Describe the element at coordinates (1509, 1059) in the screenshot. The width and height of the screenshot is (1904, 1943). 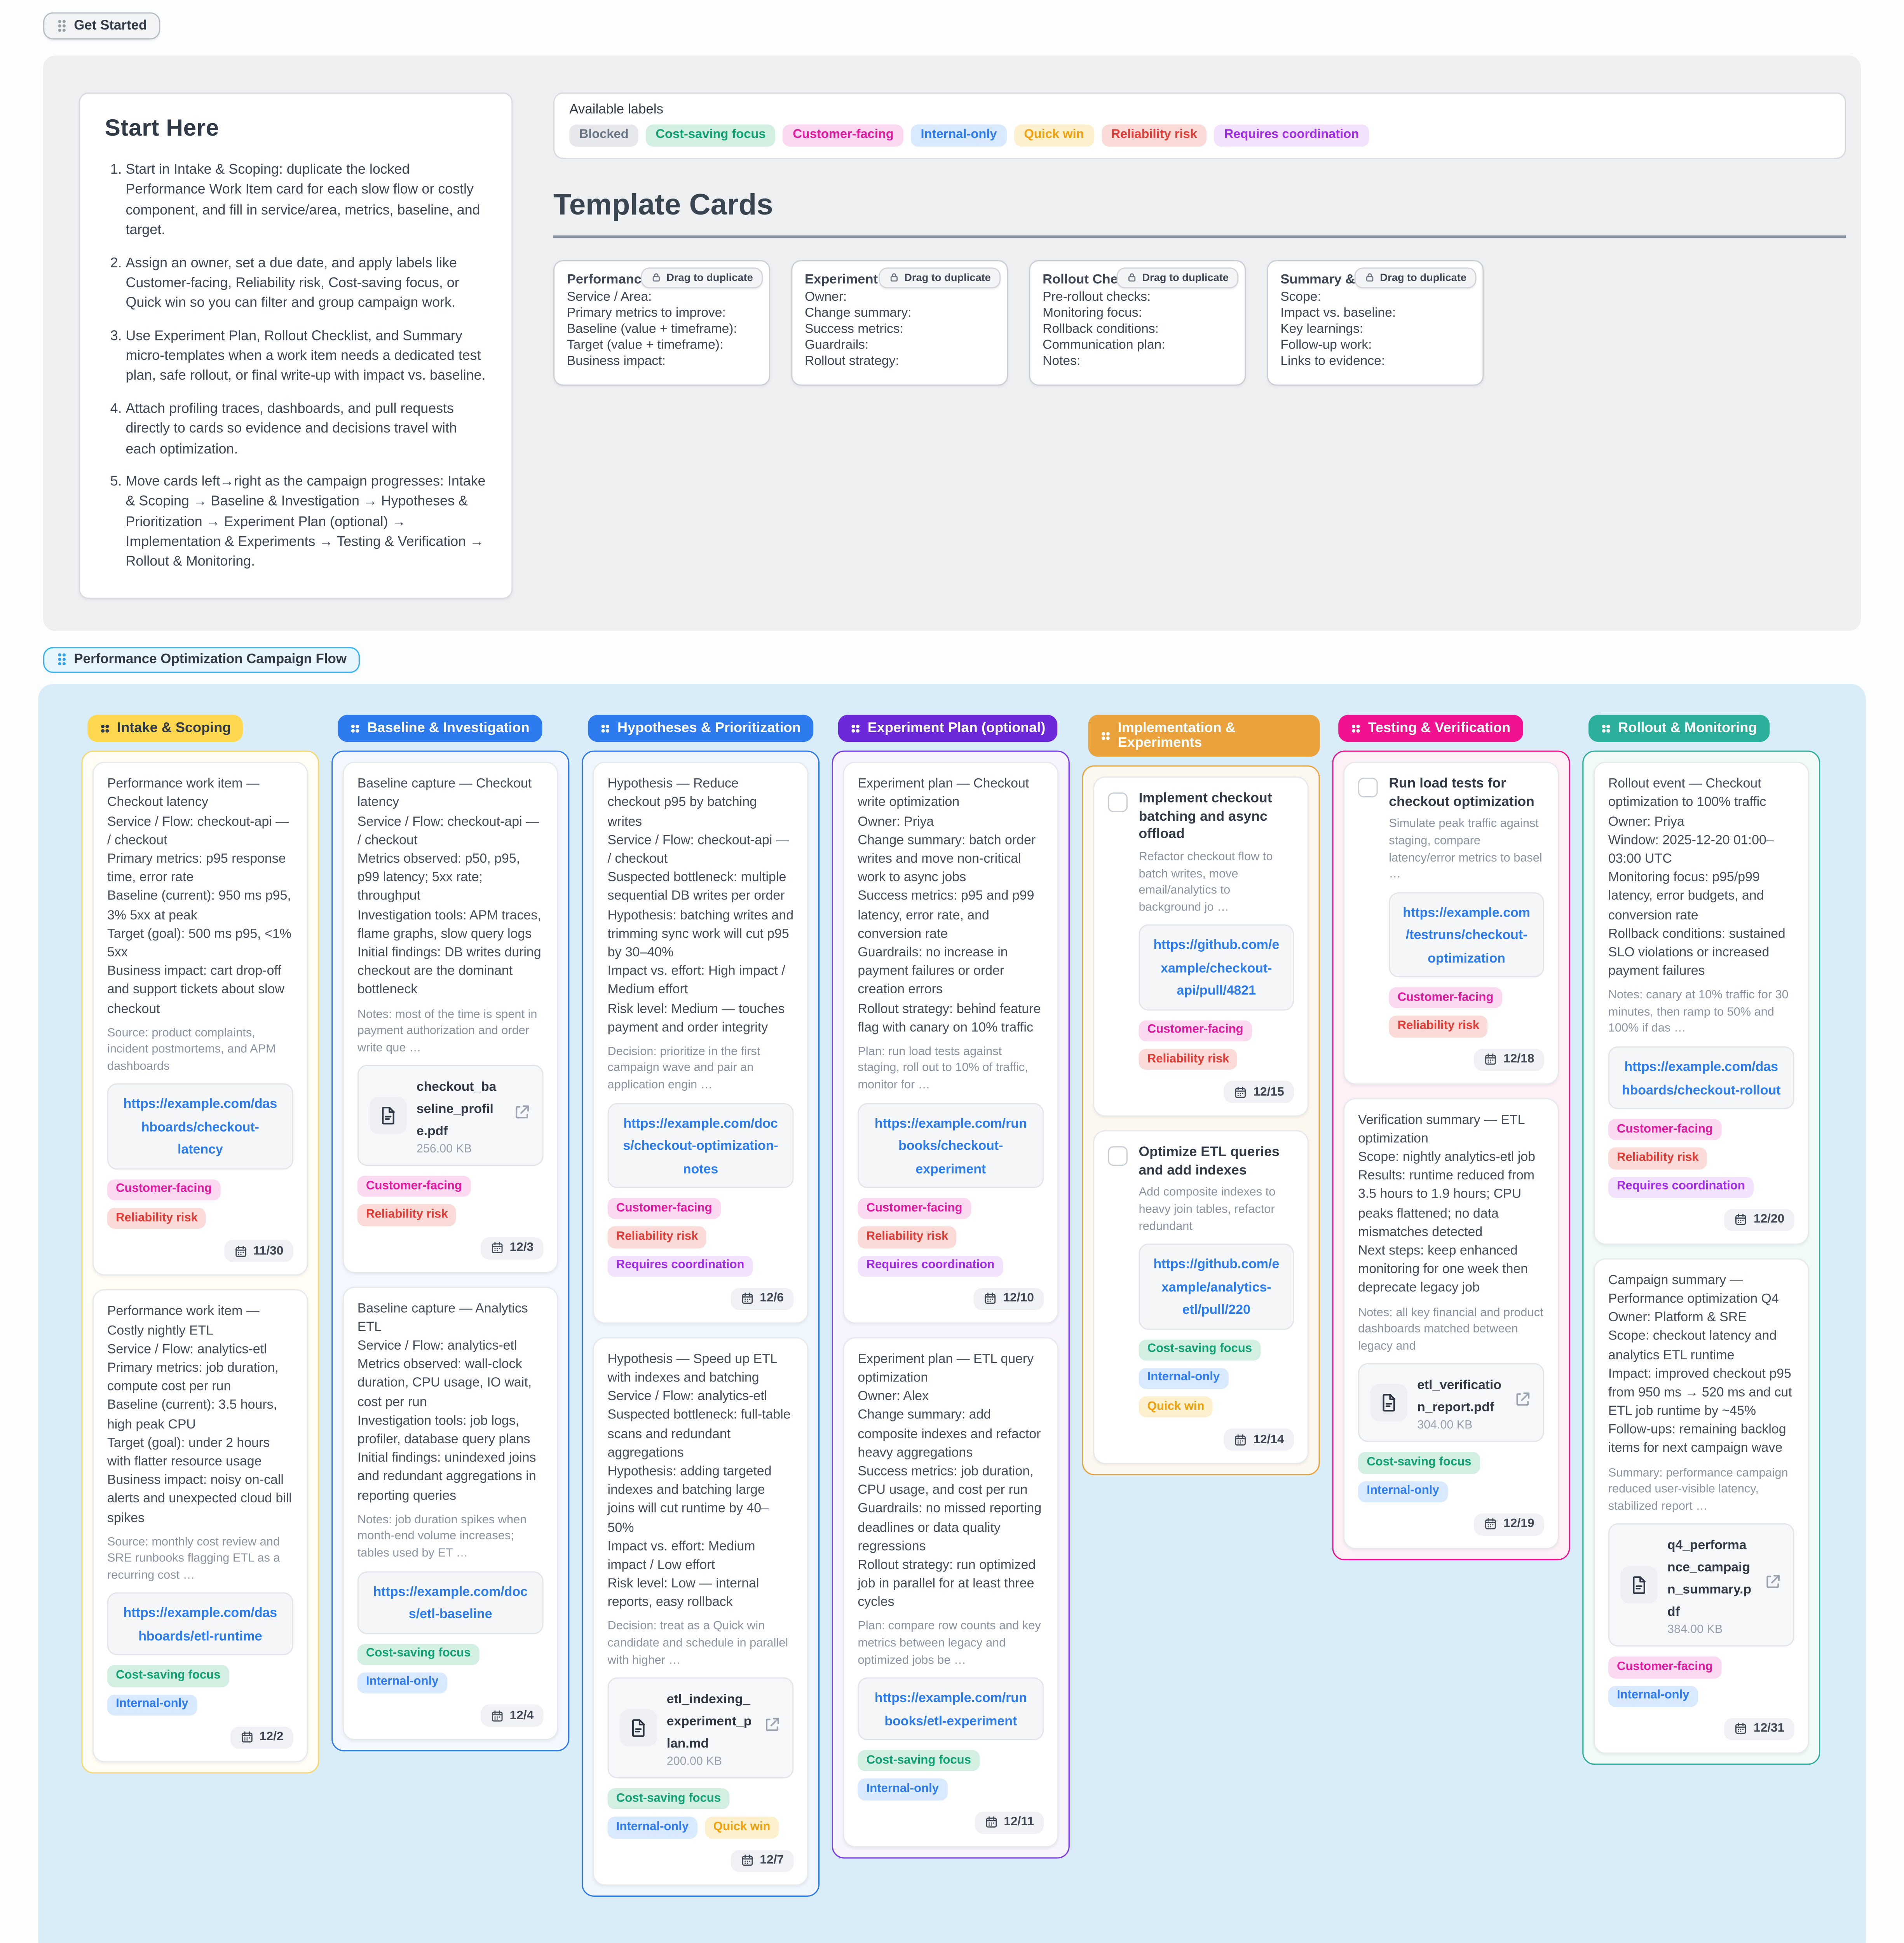
I see `due-date-badge: 12/18` at that location.